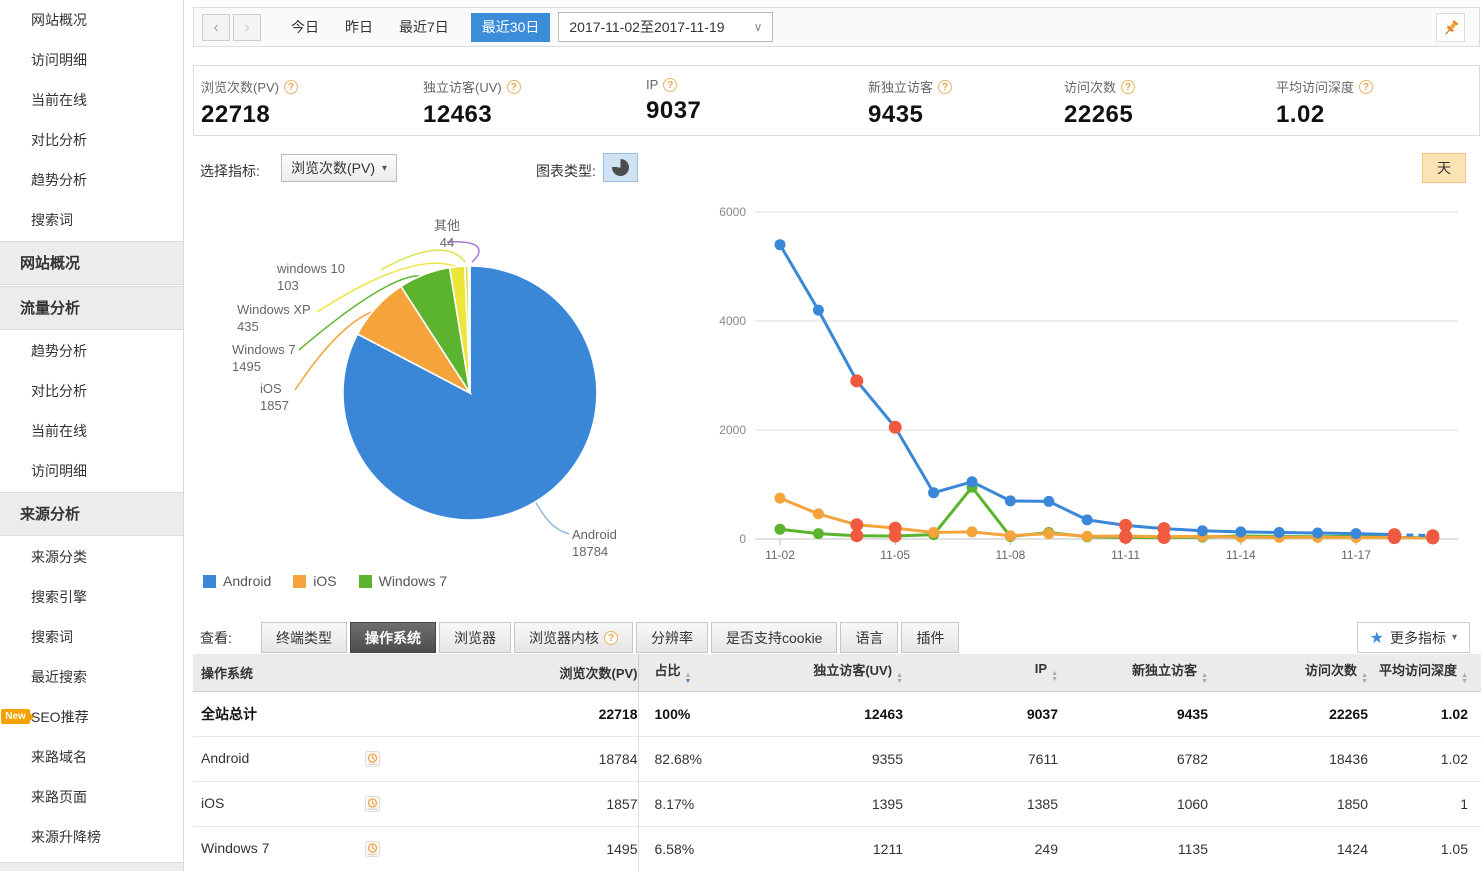 Image resolution: width=1481 pixels, height=871 pixels. I want to click on tab-language: 语言, so click(869, 637).